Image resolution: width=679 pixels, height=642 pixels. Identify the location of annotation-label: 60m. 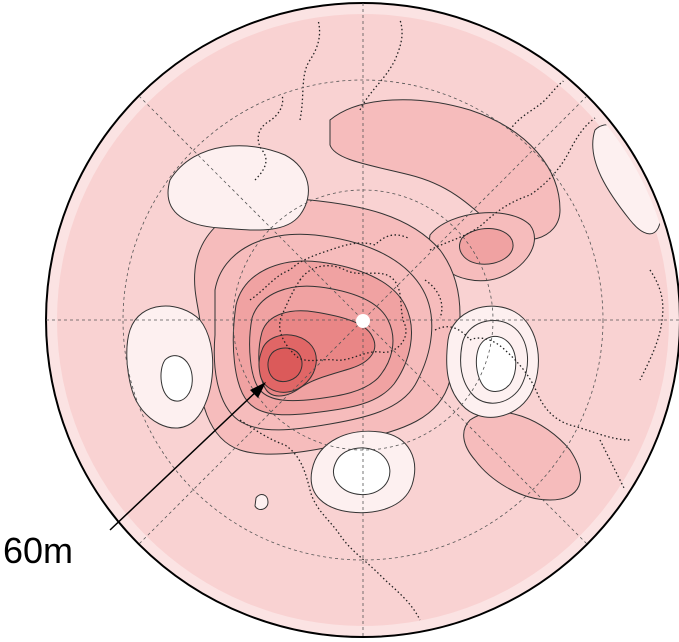
(38, 550).